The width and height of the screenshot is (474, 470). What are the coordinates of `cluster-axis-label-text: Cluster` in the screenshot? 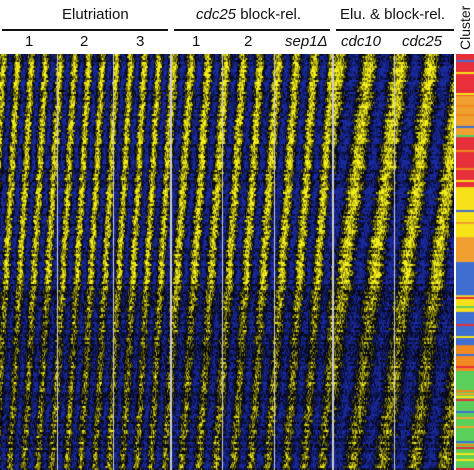 It's located at (465, 27).